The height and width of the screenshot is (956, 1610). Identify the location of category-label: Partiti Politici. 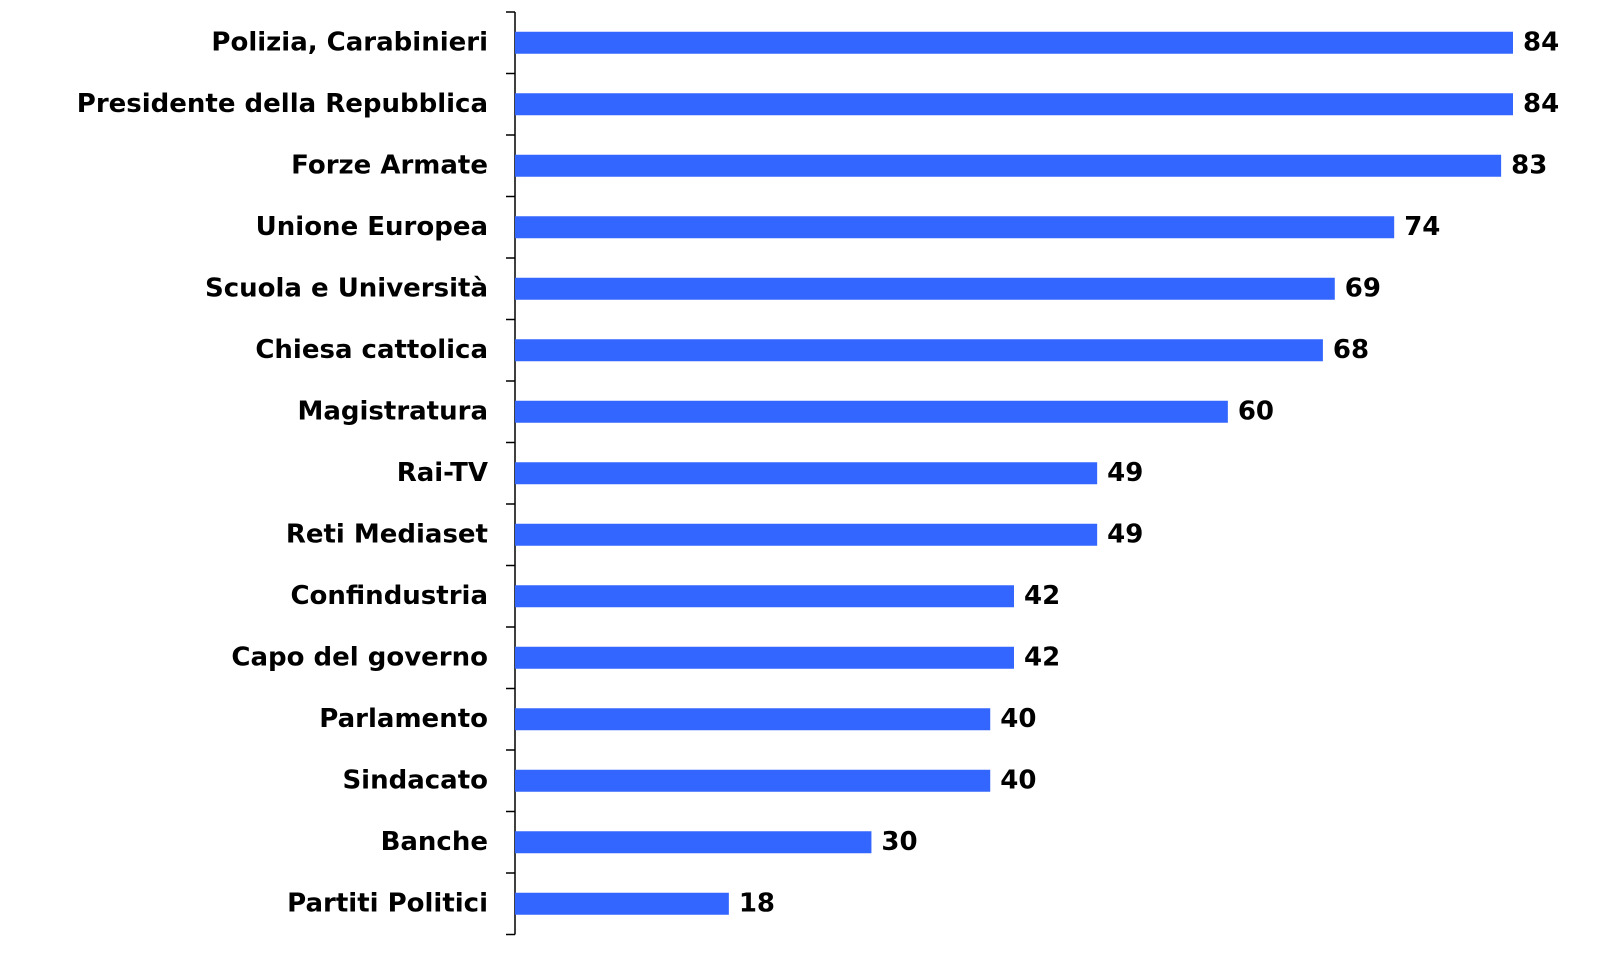
(387, 903).